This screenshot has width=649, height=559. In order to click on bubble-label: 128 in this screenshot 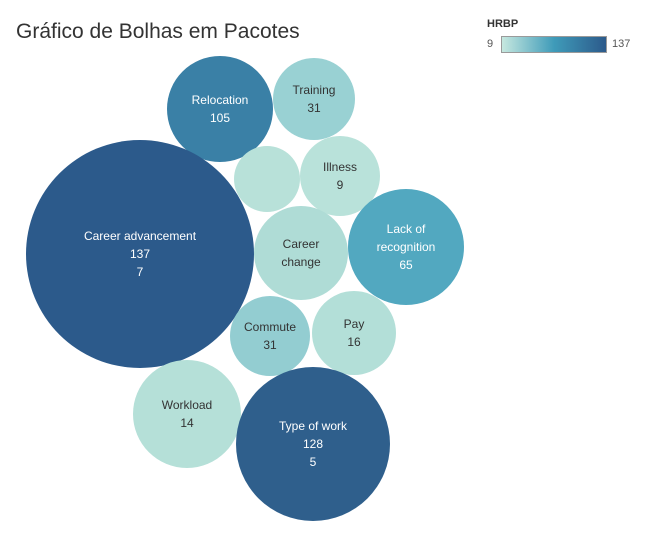, I will do `click(313, 444)`.